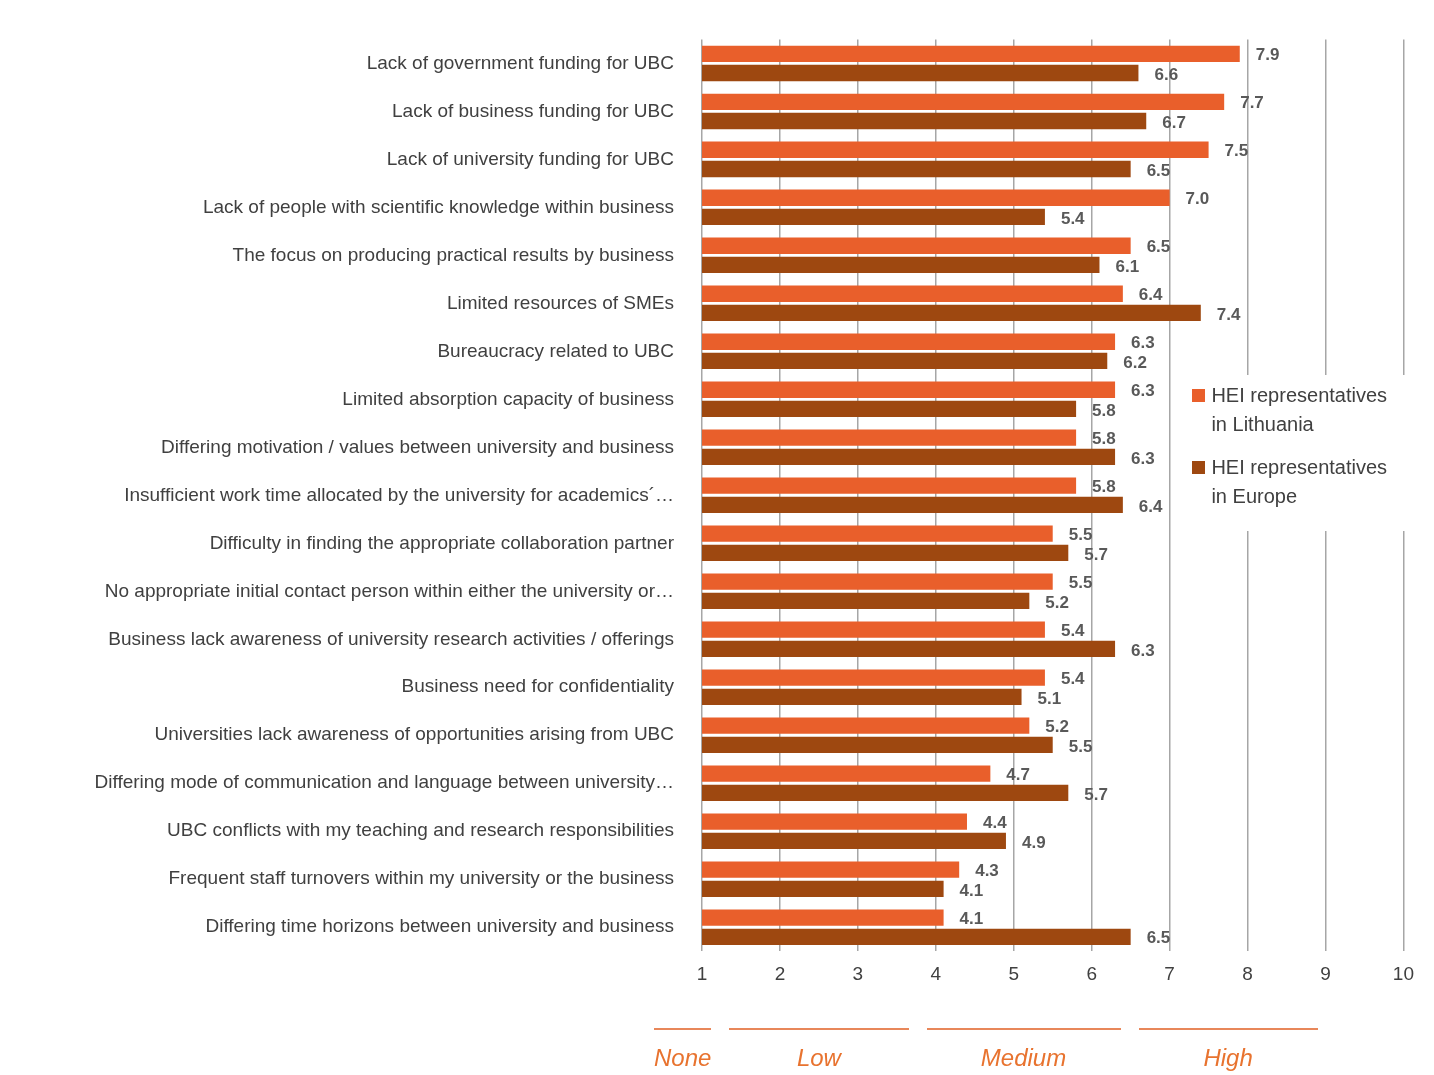 This screenshot has height=1075, width=1434. I want to click on data-label: 7.4, so click(1228, 314).